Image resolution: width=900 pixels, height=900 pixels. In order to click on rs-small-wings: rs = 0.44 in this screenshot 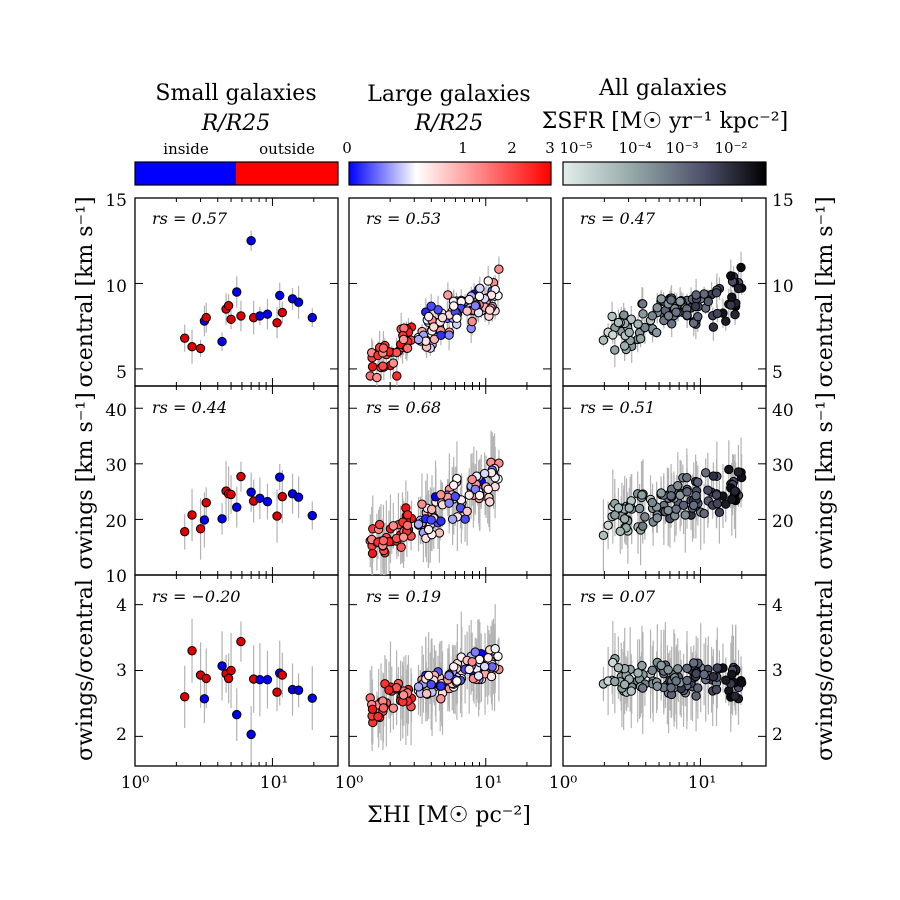, I will do `click(189, 407)`.